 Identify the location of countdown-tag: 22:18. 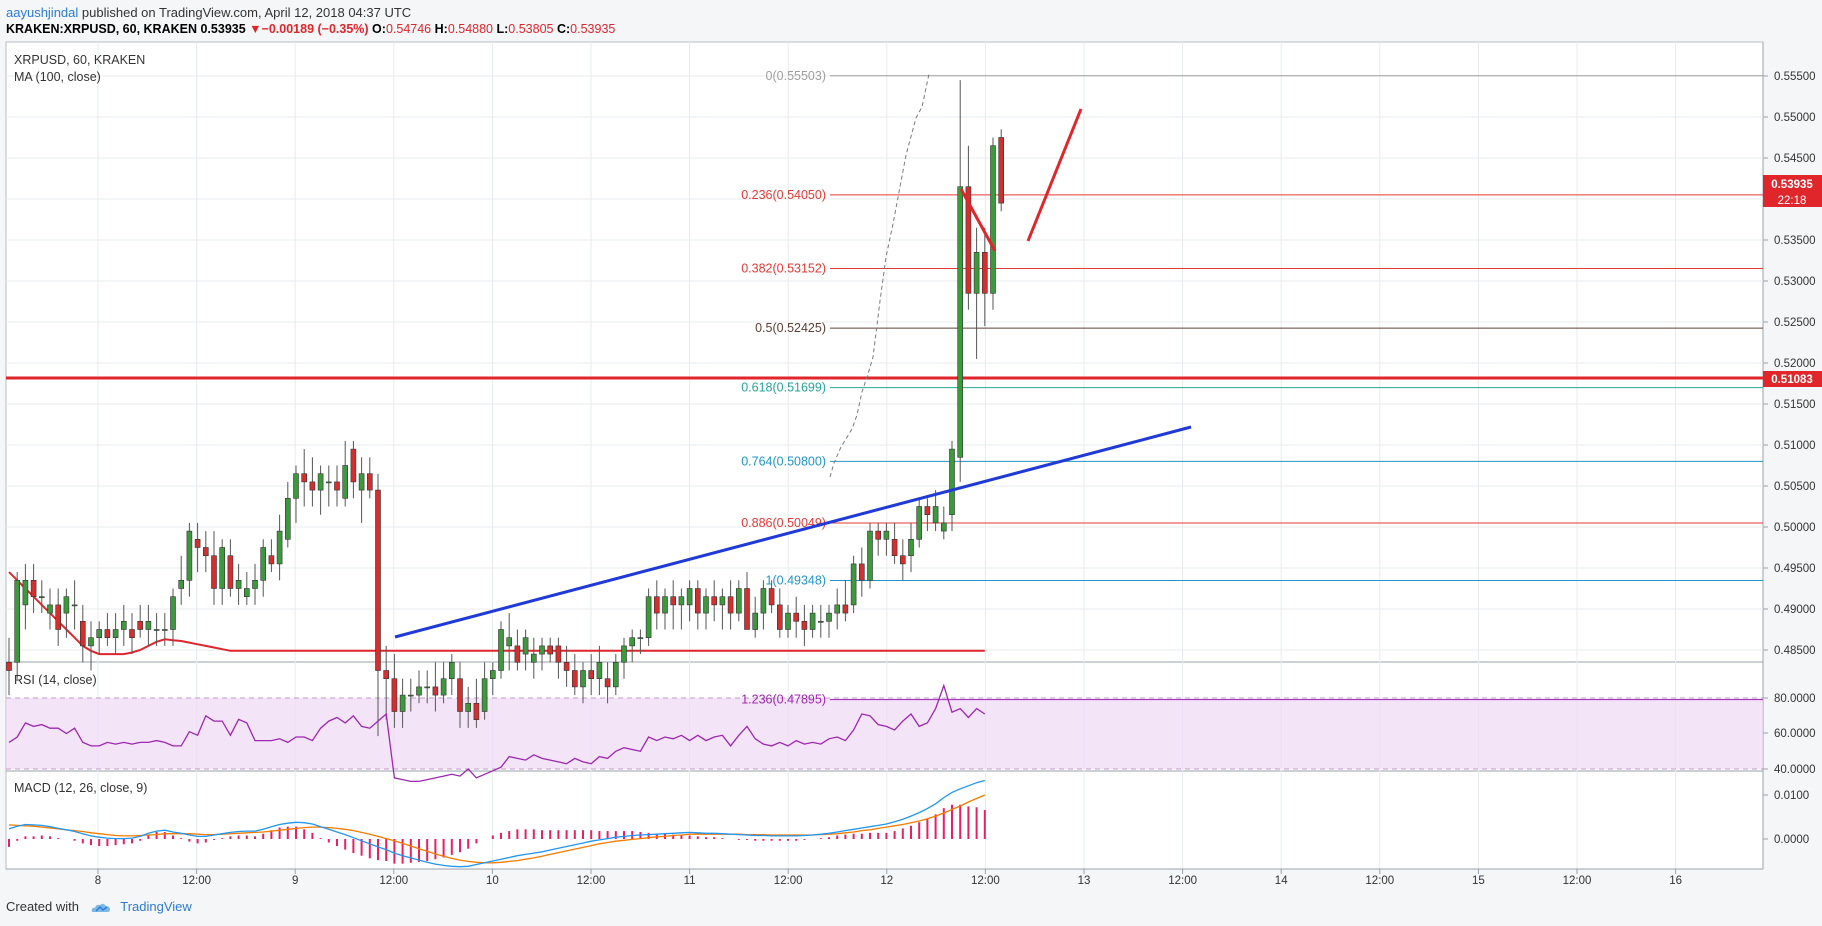
(1792, 201).